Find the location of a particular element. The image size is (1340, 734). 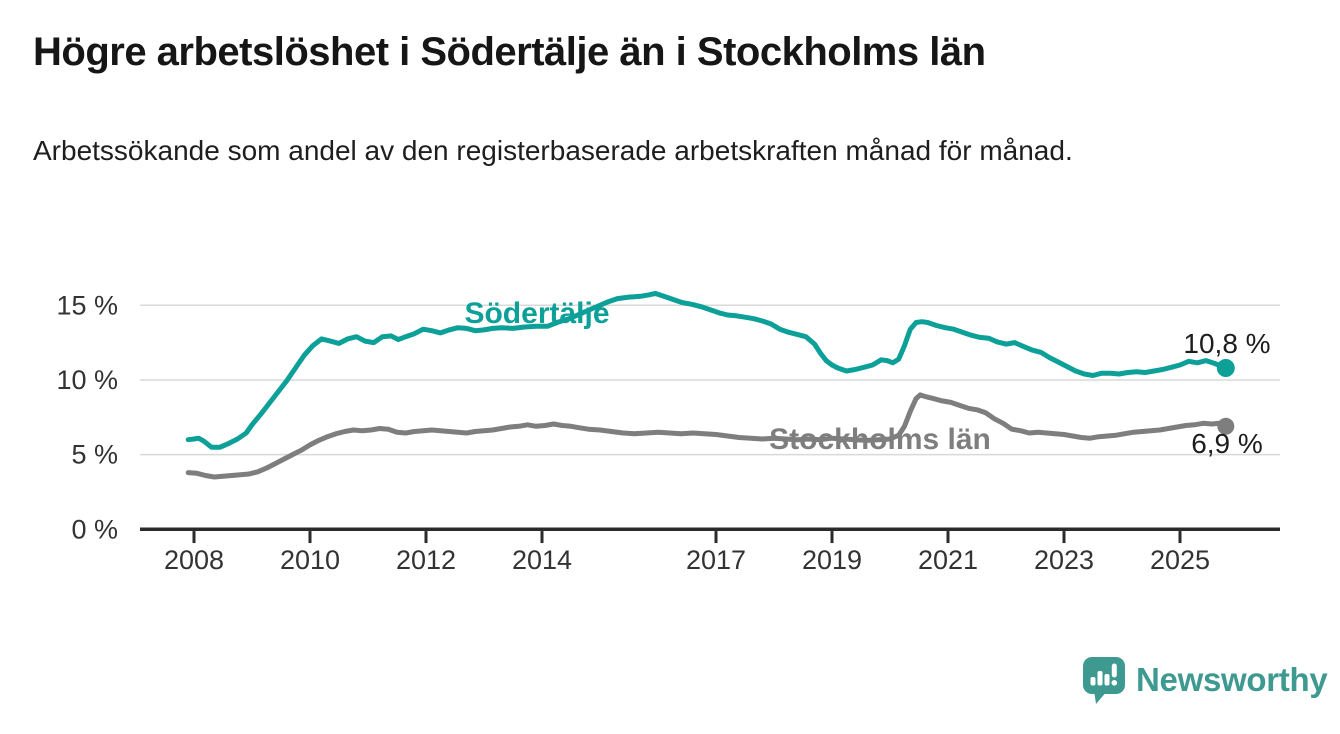

y-tick-label: 15 % is located at coordinates (87, 305).